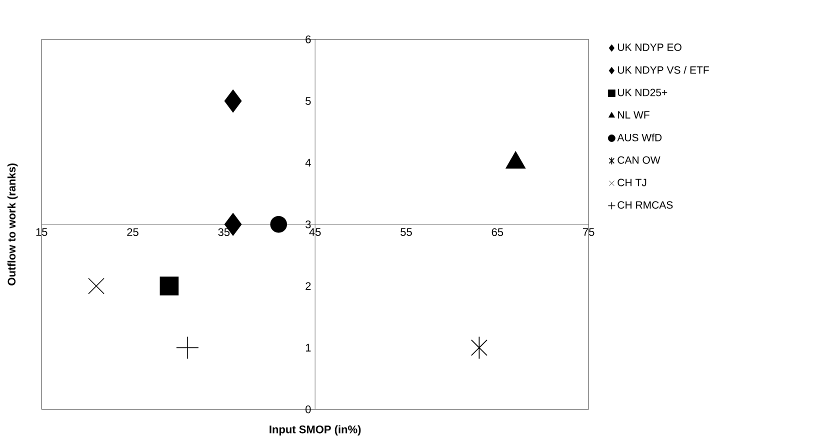  What do you see at coordinates (634, 114) in the screenshot?
I see `legend-label: NL WF` at bounding box center [634, 114].